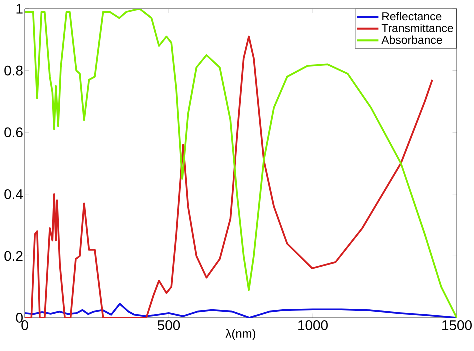 Image resolution: width=474 pixels, height=351 pixels. What do you see at coordinates (412, 40) in the screenshot?
I see `legend-label: Absorbance` at bounding box center [412, 40].